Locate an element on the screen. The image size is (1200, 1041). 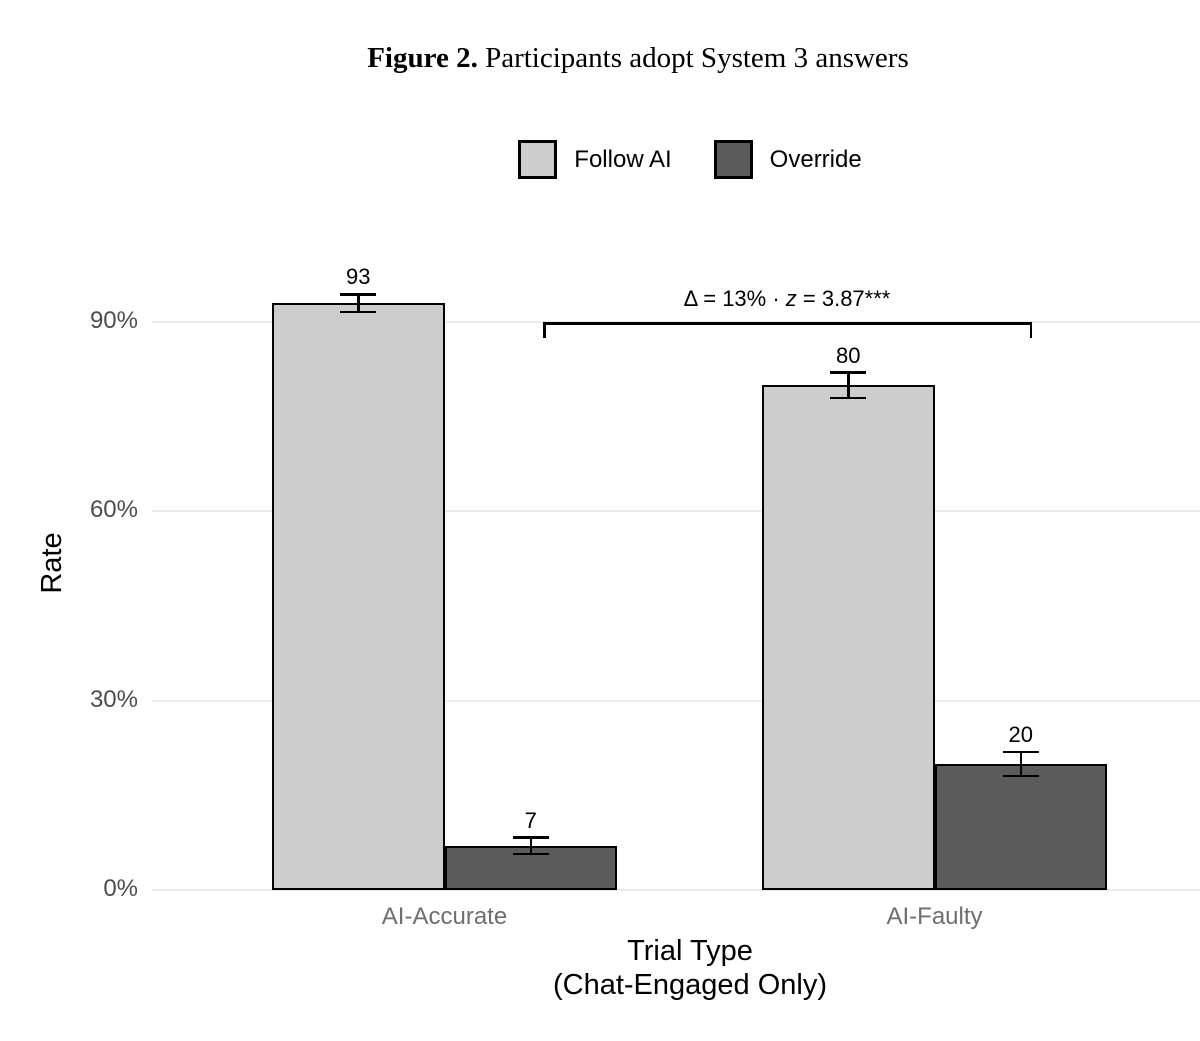
legend-swatch-follow-ai is located at coordinates (538, 159).